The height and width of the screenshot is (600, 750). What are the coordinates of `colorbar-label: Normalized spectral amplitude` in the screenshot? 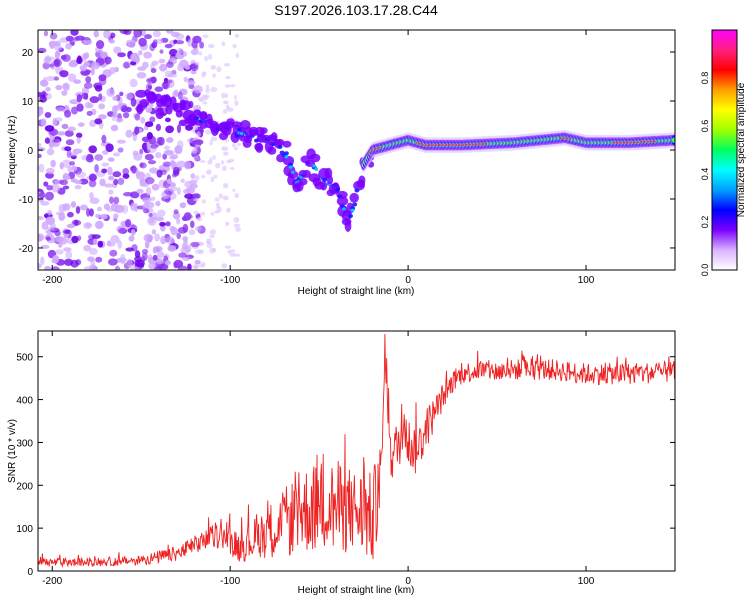 It's located at (741, 149).